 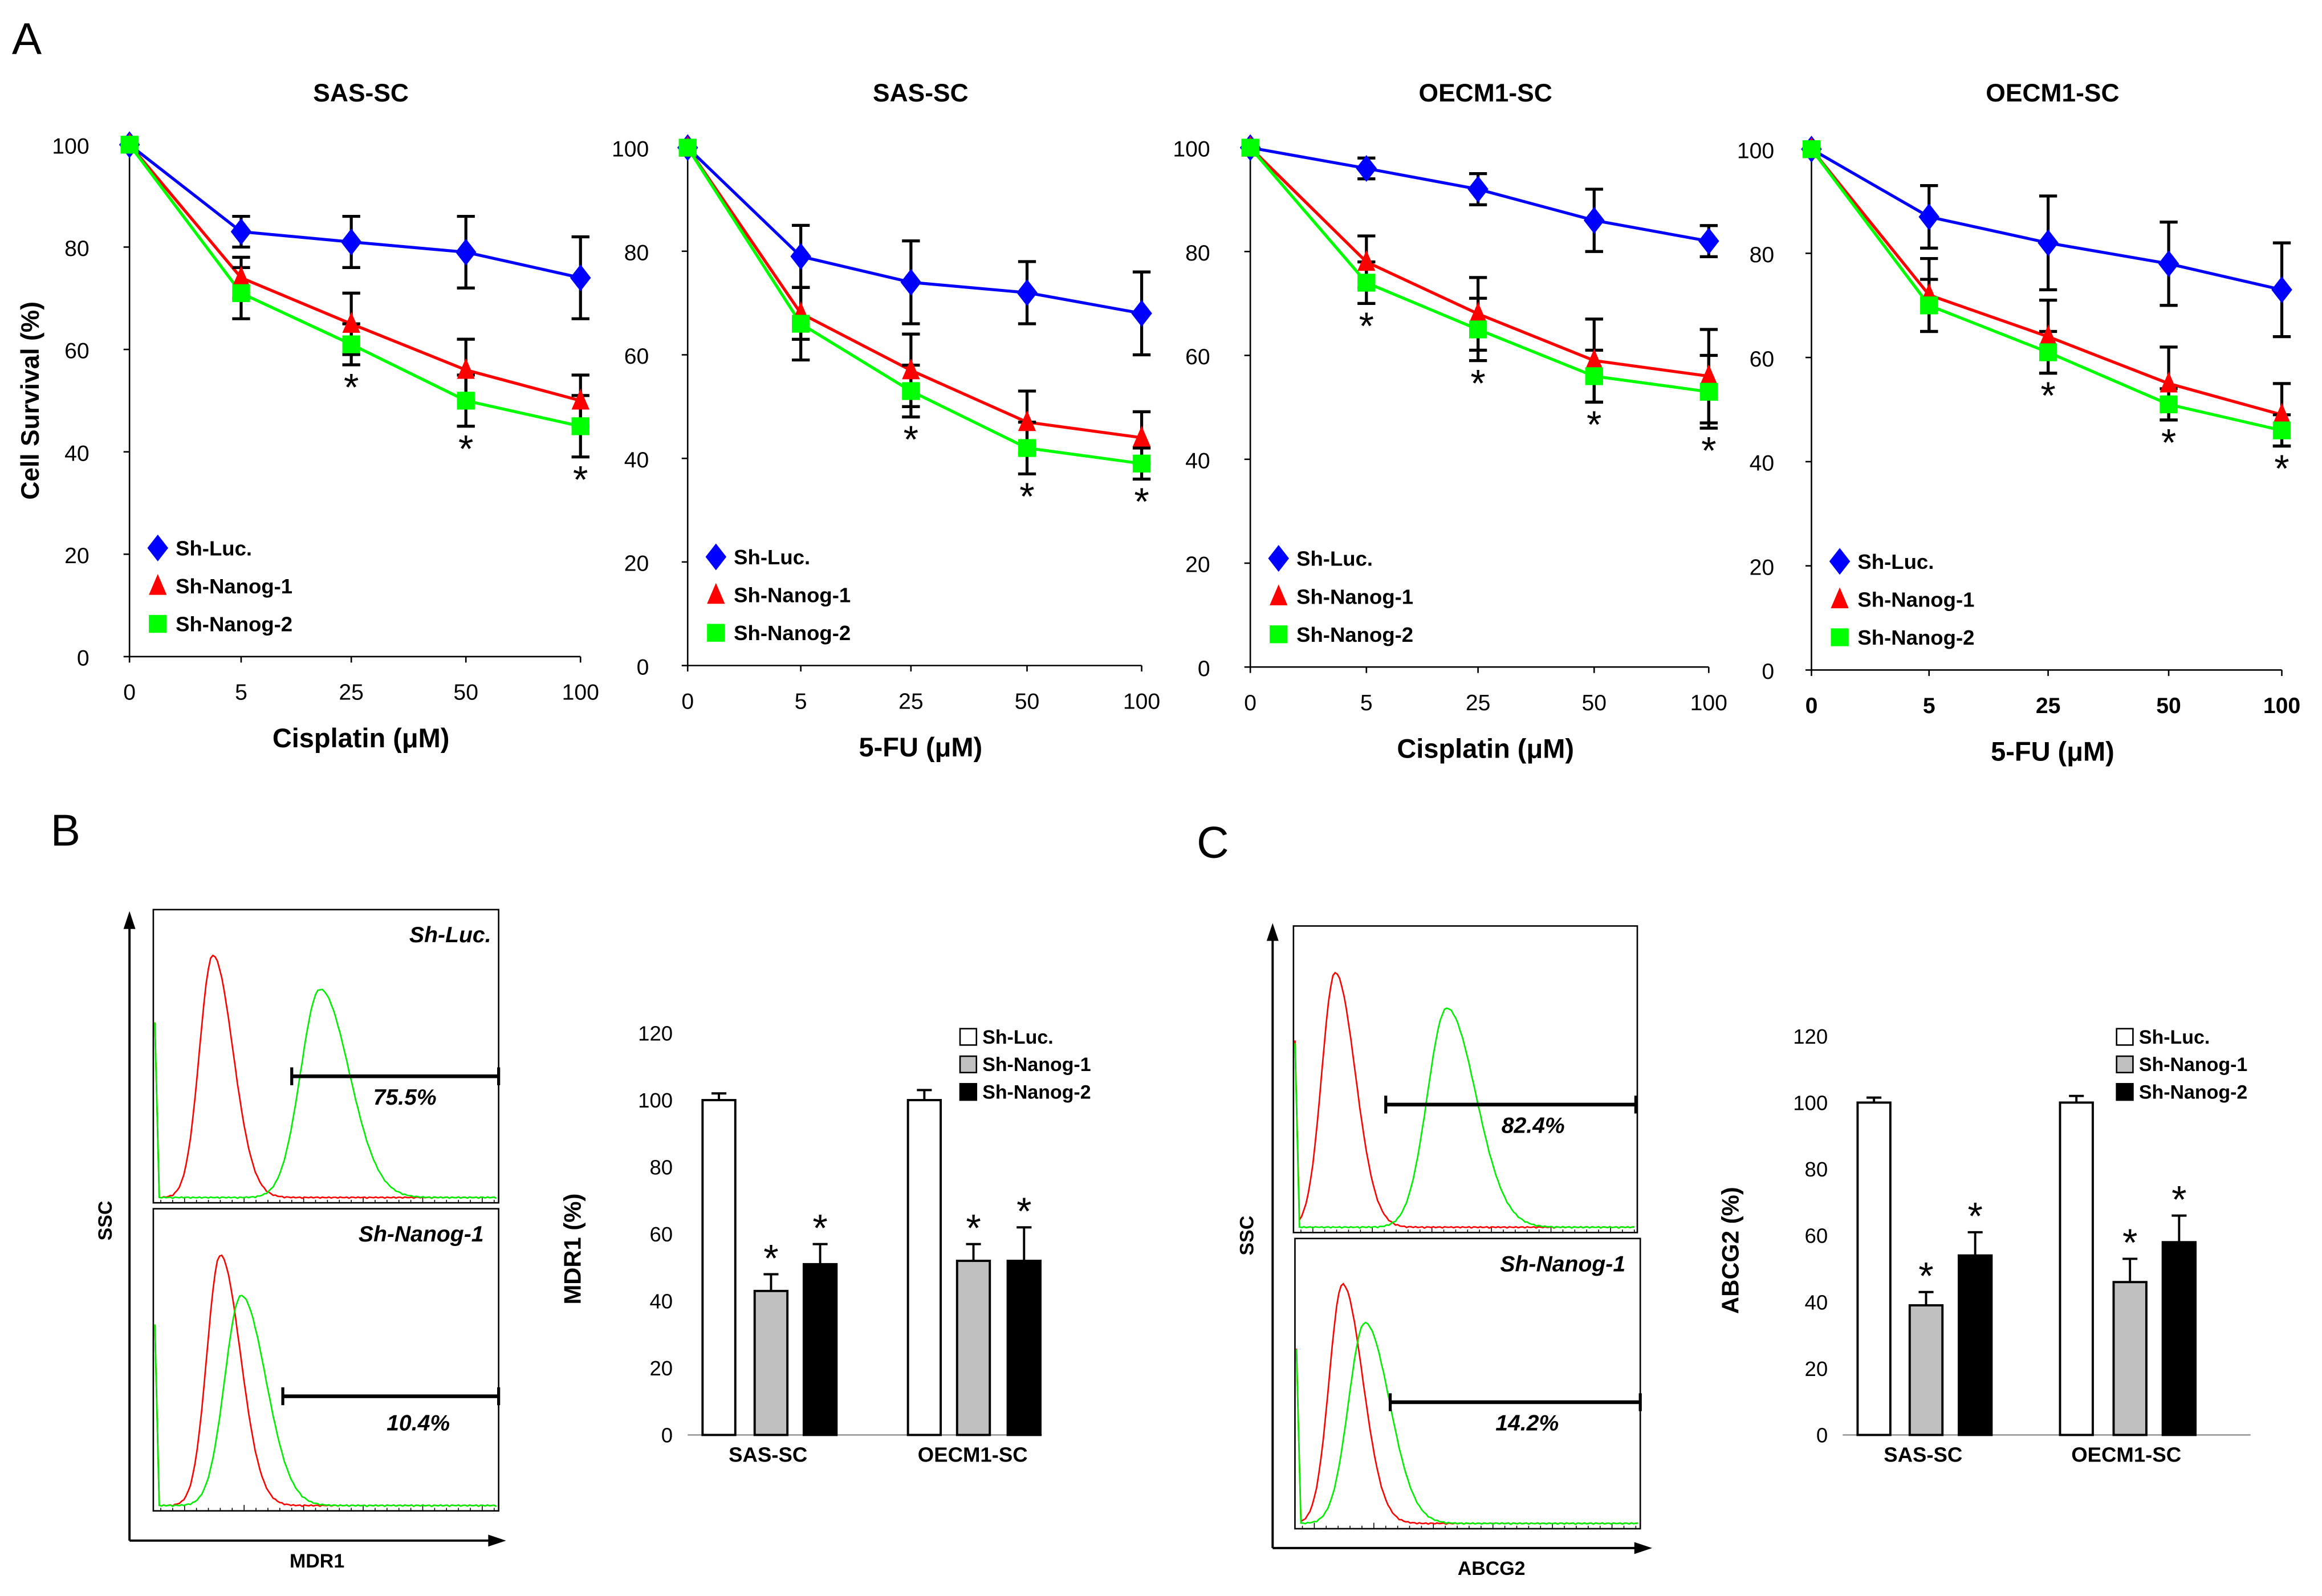 What do you see at coordinates (30, 401) in the screenshot?
I see `y-axis-label: Cell Survival (%)` at bounding box center [30, 401].